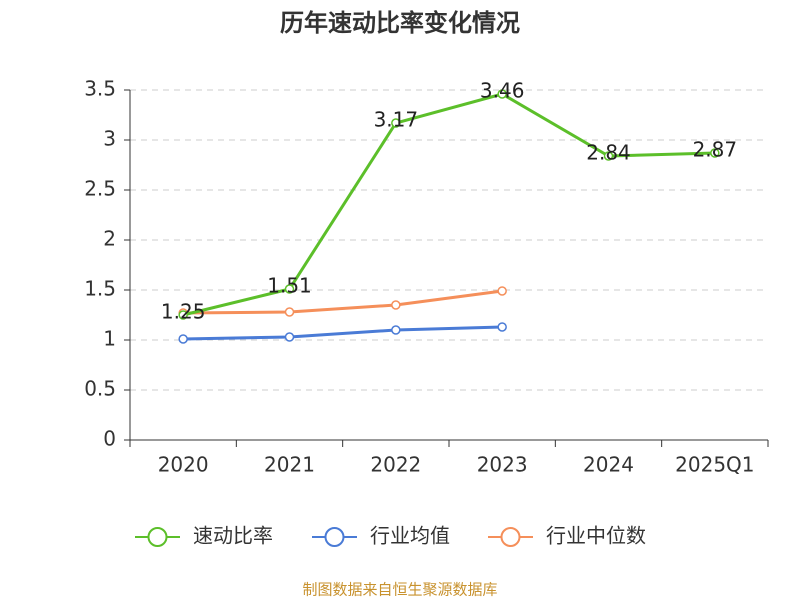  What do you see at coordinates (233, 536) in the screenshot?
I see `legend-label: 速动比率` at bounding box center [233, 536].